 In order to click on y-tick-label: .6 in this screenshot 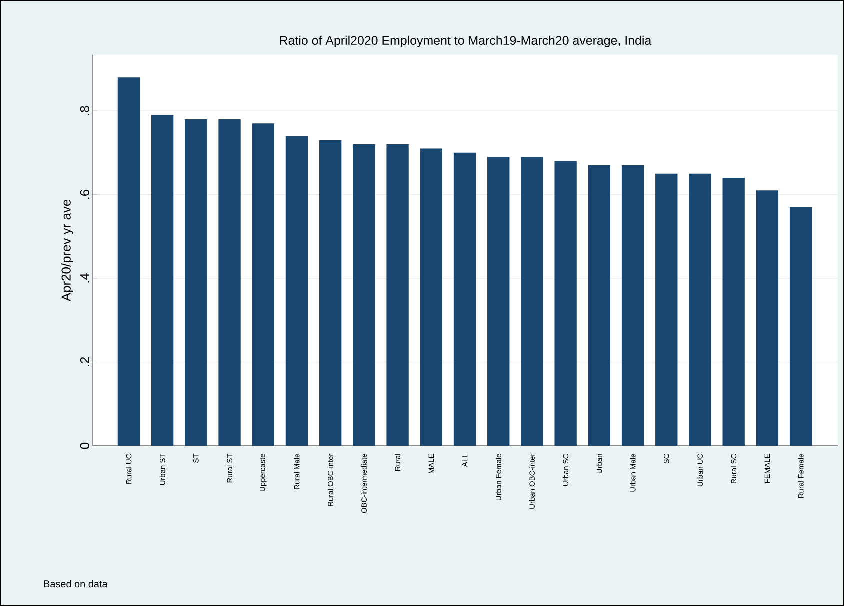, I will do `click(85, 195)`.